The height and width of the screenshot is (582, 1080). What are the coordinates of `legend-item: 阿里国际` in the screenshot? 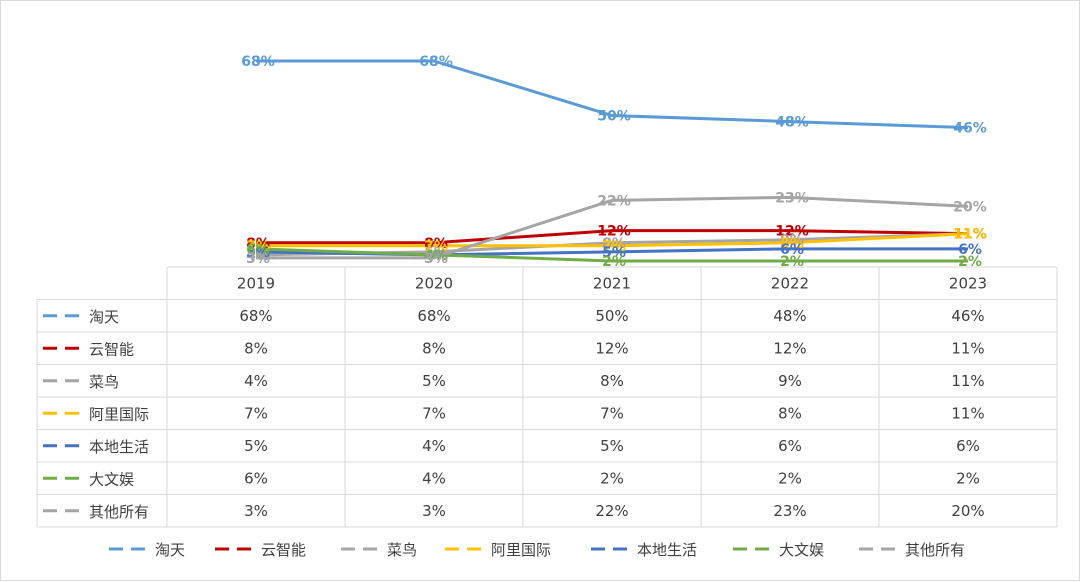 It's located at (521, 550).